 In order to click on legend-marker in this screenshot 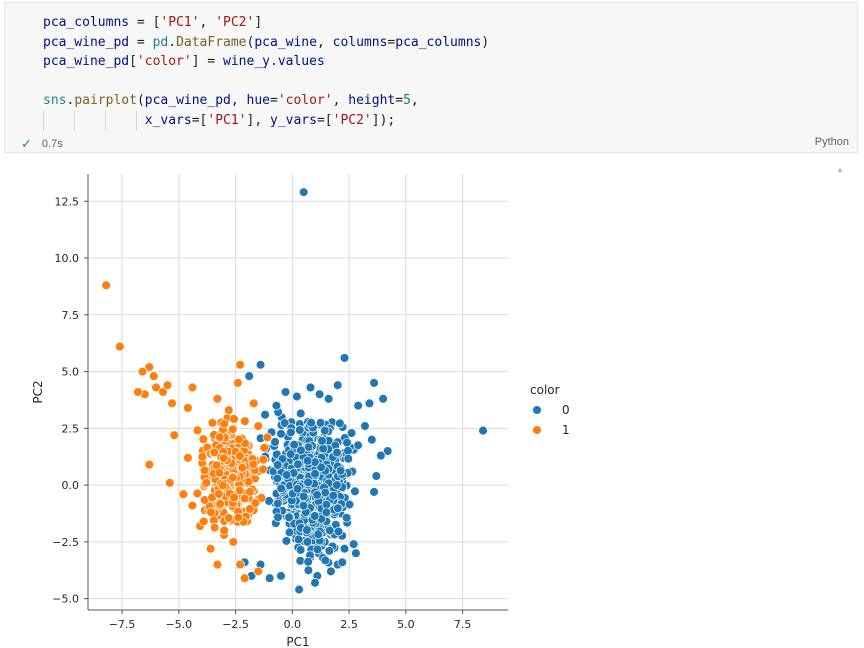, I will do `click(537, 430)`.